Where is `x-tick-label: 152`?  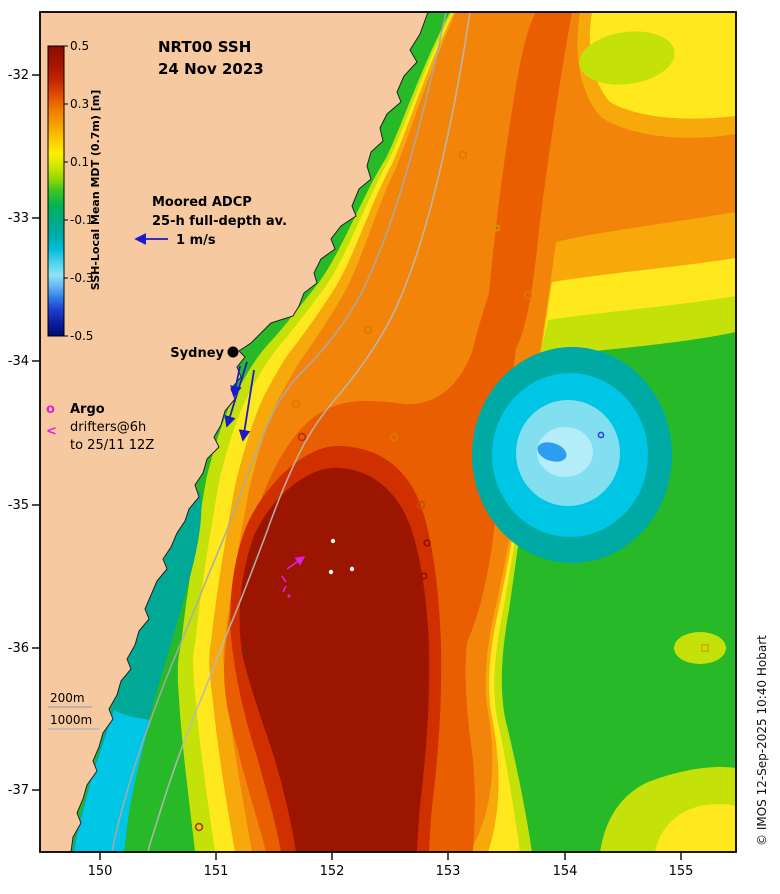
x-tick-label: 152 is located at coordinates (332, 871).